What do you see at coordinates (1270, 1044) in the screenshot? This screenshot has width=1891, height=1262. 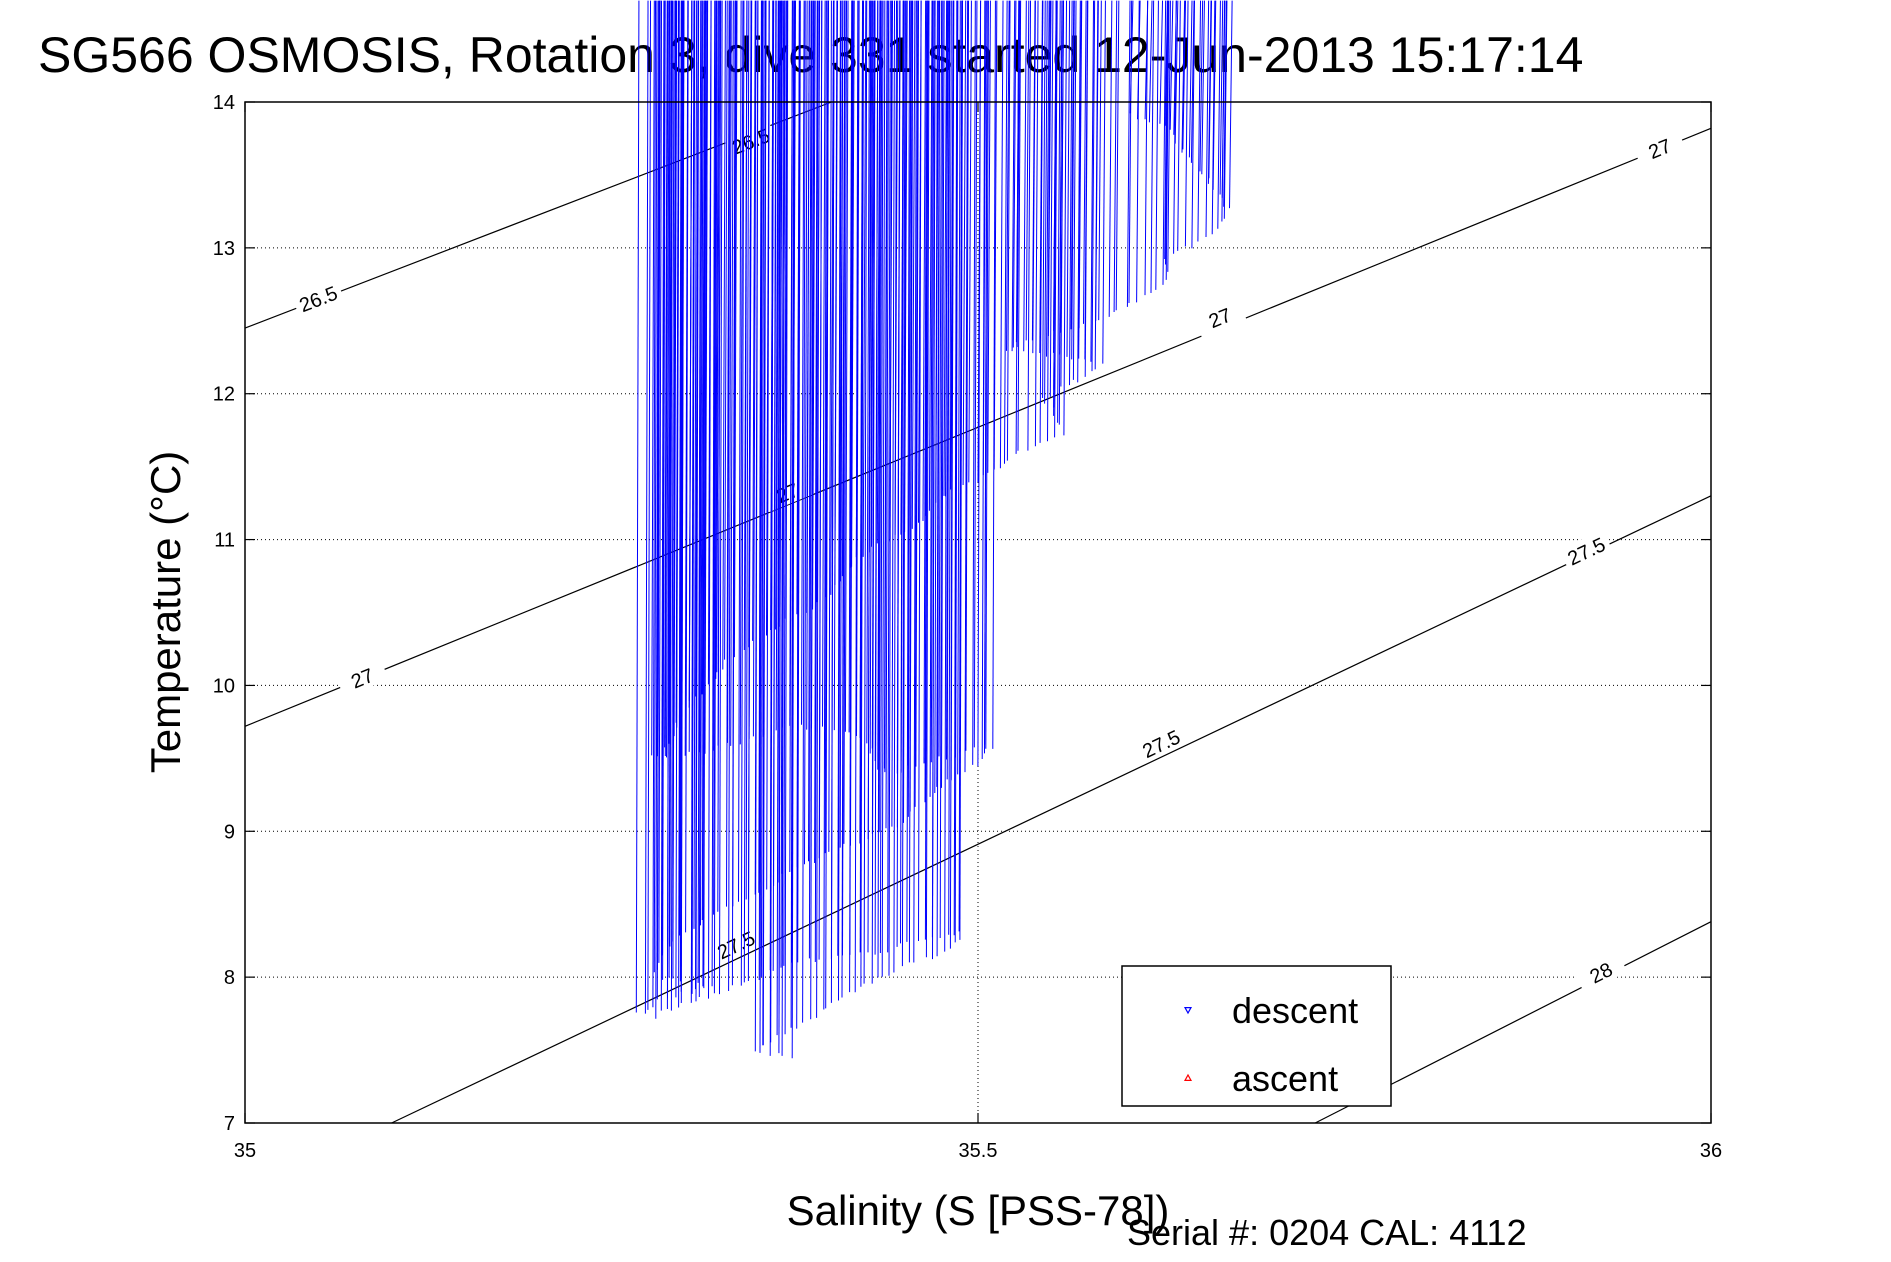 I see `legend-items: descent ascent` at bounding box center [1270, 1044].